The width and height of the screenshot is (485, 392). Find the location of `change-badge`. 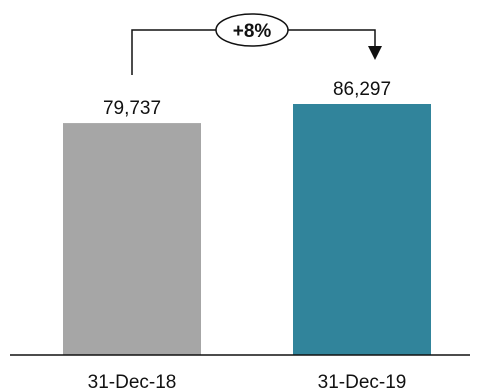

change-badge is located at coordinates (252, 30).